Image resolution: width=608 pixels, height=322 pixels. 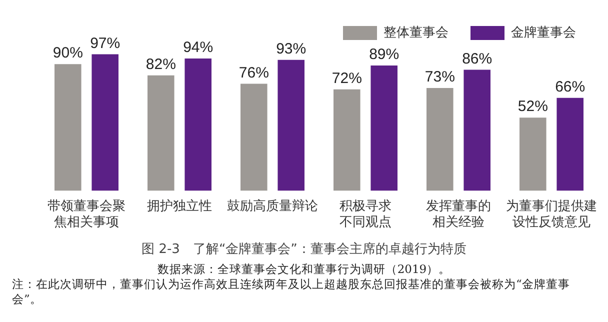 I want to click on data-label: 89%, so click(x=384, y=55).